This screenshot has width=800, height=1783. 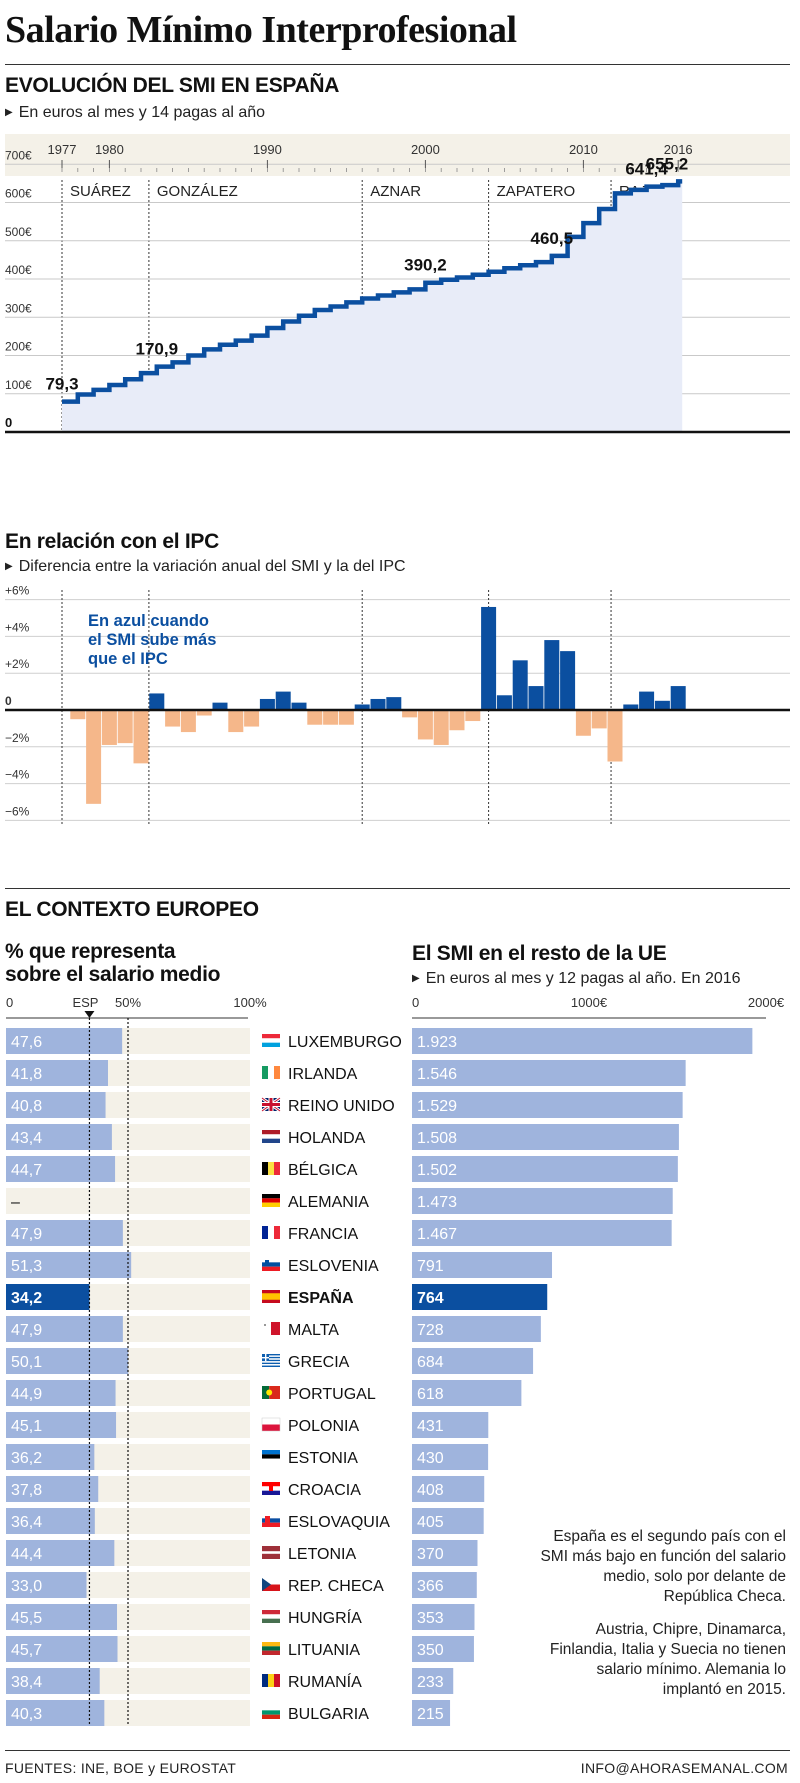 I want to click on wage-share-heading-line: % que representa, so click(x=90, y=951).